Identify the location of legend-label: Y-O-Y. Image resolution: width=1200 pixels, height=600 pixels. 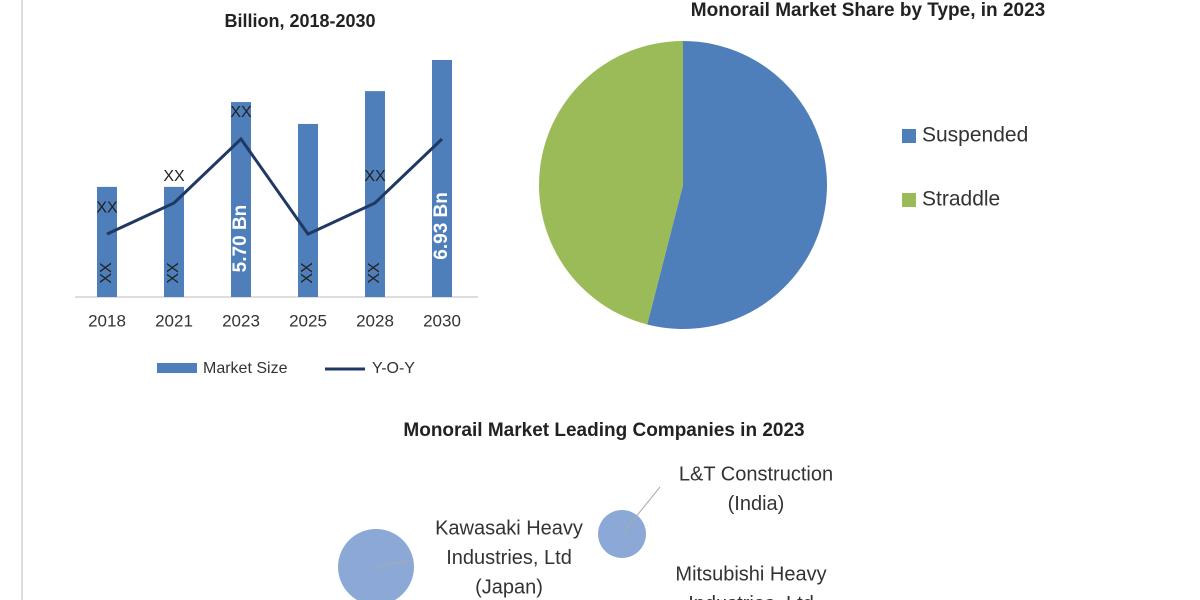
(393, 368).